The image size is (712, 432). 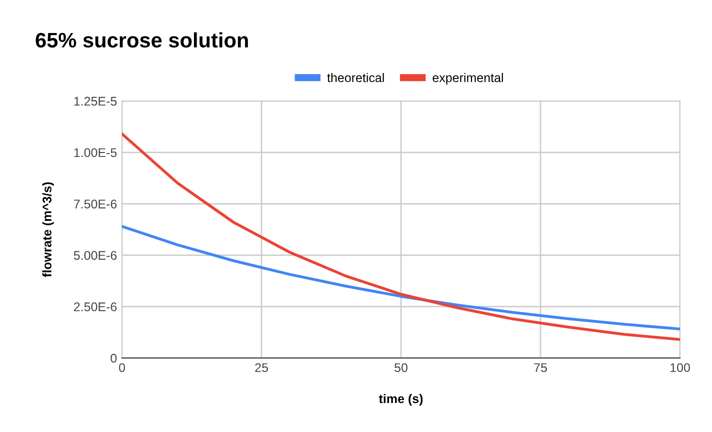 I want to click on x-tick-label: 25, so click(x=261, y=367).